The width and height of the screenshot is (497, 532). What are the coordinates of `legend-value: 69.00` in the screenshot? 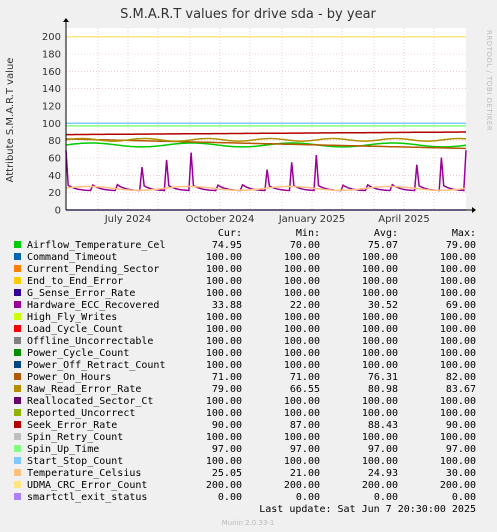 It's located at (461, 305).